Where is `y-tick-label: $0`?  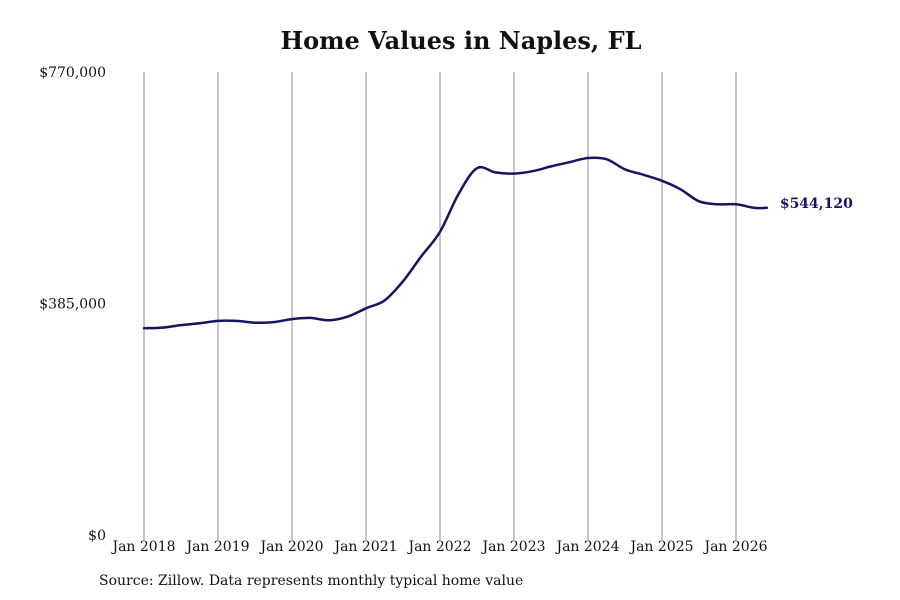
y-tick-label: $0 is located at coordinates (97, 536).